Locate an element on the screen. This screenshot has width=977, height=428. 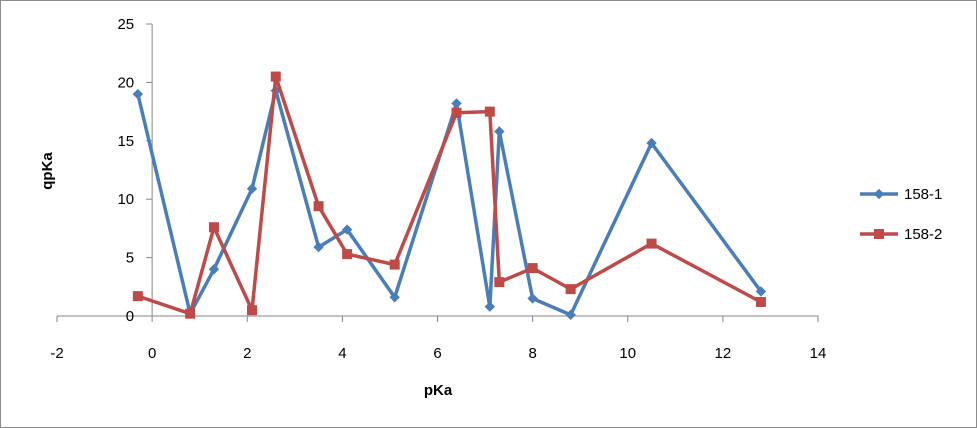
y-axis-title: qpKa is located at coordinates (47, 171).